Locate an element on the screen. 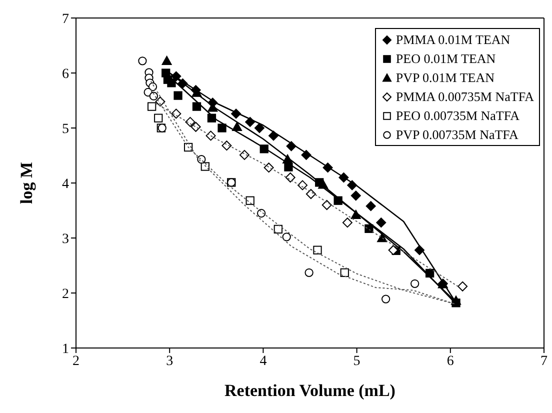 This screenshot has height=413, width=552. y-tick-label: 1 is located at coordinates (65, 349).